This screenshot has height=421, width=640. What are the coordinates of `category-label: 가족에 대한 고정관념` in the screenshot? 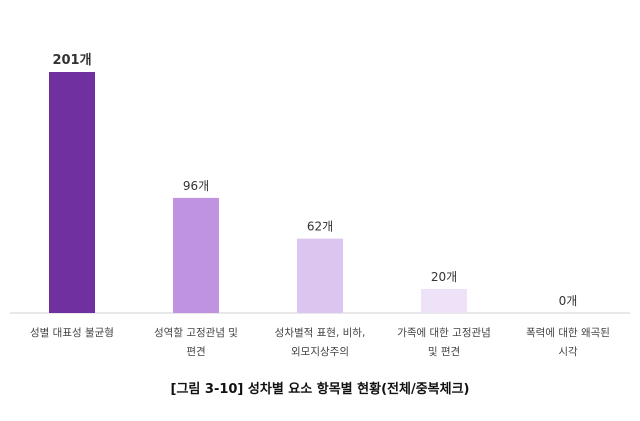 It's located at (444, 333).